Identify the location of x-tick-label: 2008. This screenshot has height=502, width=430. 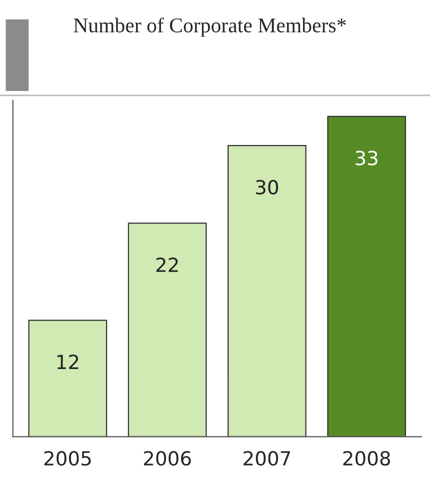
(366, 458).